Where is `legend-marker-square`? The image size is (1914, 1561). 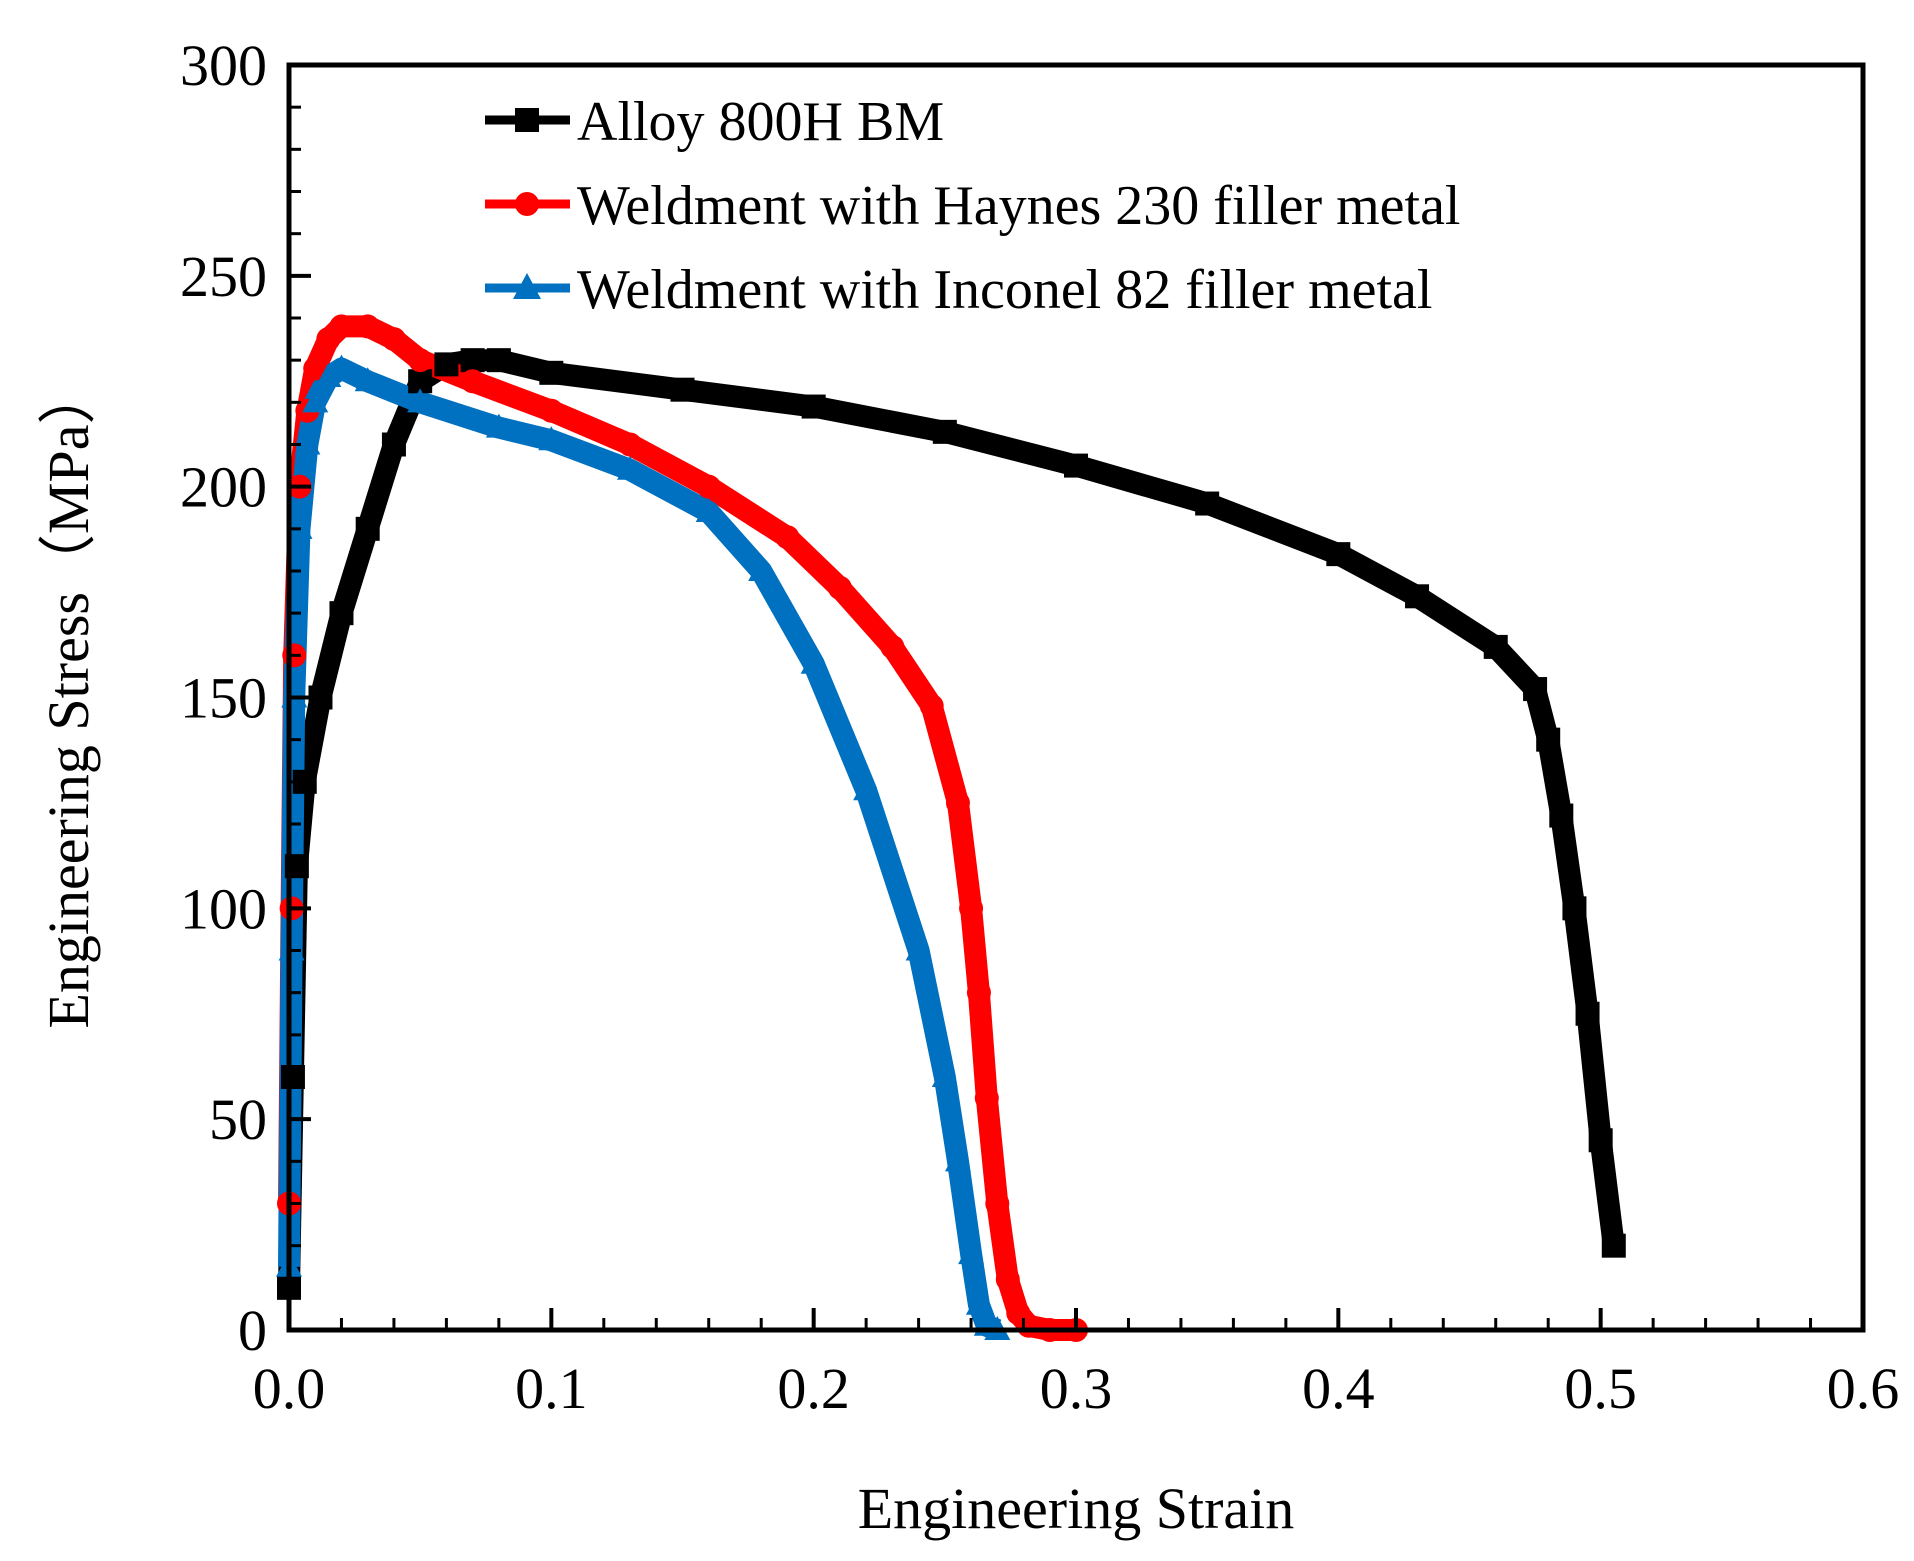
legend-marker-square is located at coordinates (527, 120).